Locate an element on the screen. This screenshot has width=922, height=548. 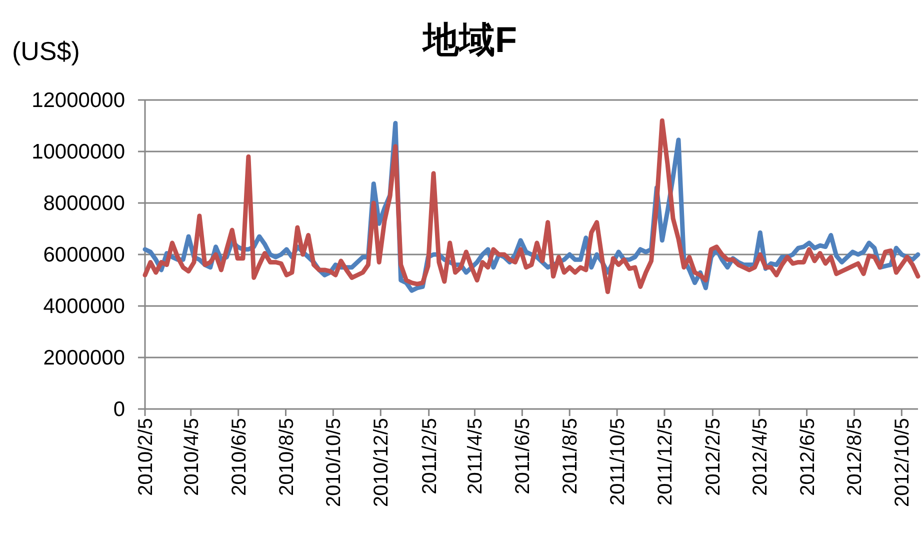
y-tick-label: 12000000 is located at coordinates (78, 100).